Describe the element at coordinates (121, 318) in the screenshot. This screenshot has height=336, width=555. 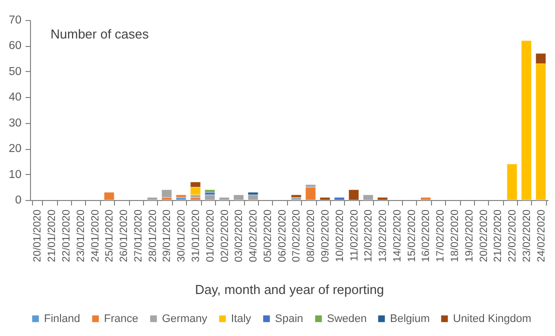
I see `legend-label: France` at that location.